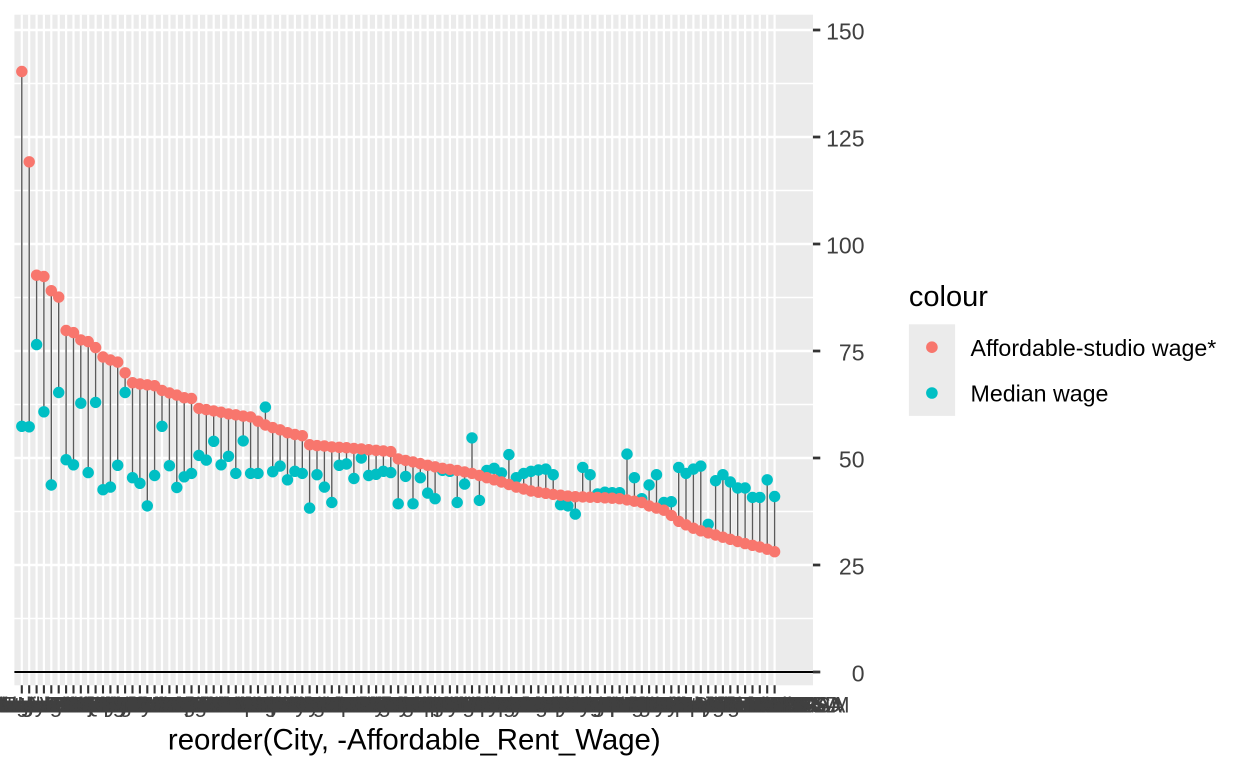 The height and width of the screenshot is (768, 1248). I want to click on svg-text: Lafayette LA HMFA, so click(708, 704).